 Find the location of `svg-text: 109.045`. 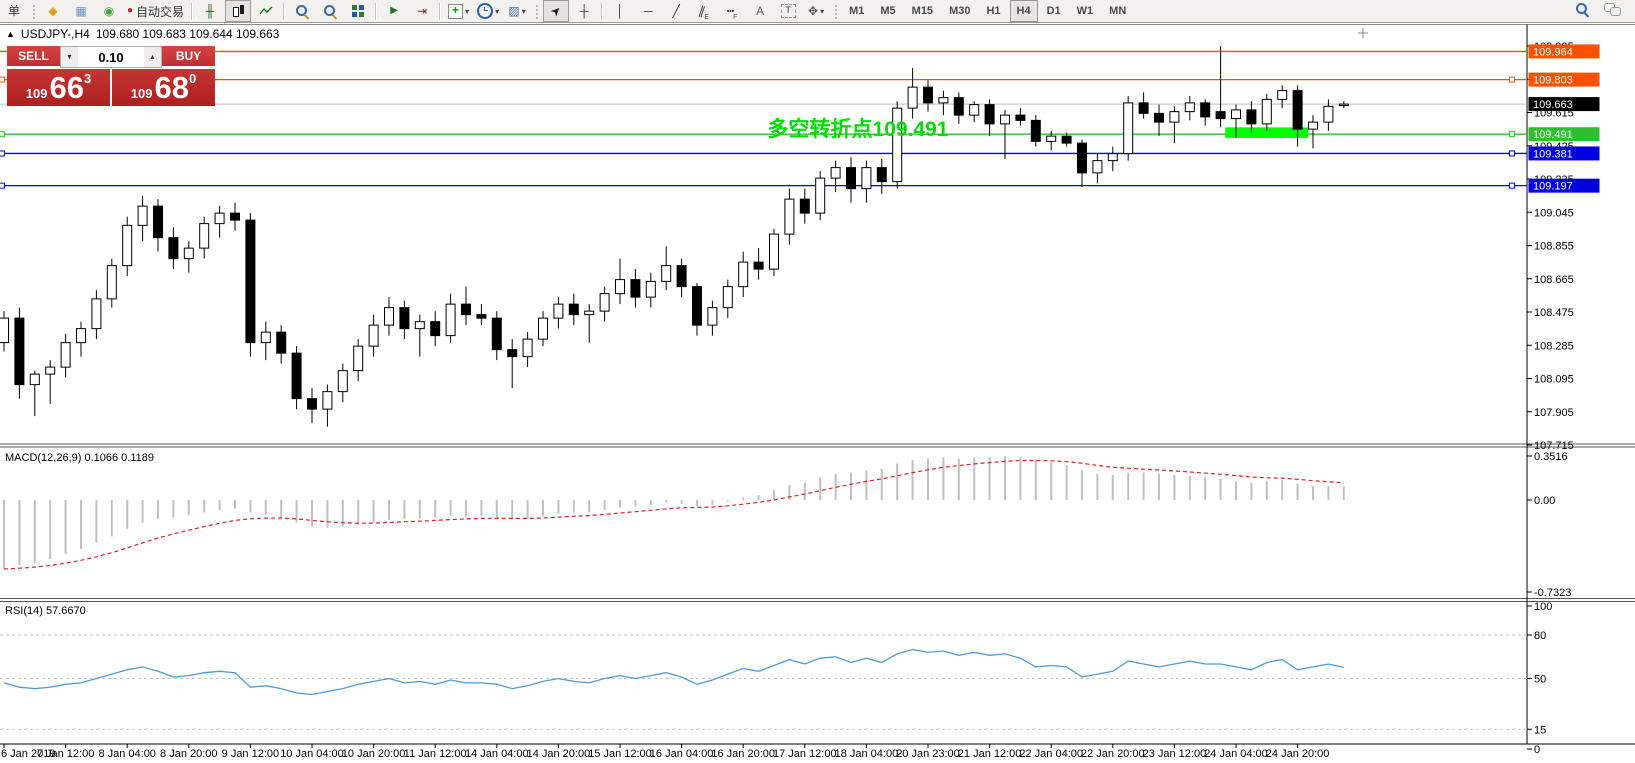

svg-text: 109.045 is located at coordinates (1554, 213).